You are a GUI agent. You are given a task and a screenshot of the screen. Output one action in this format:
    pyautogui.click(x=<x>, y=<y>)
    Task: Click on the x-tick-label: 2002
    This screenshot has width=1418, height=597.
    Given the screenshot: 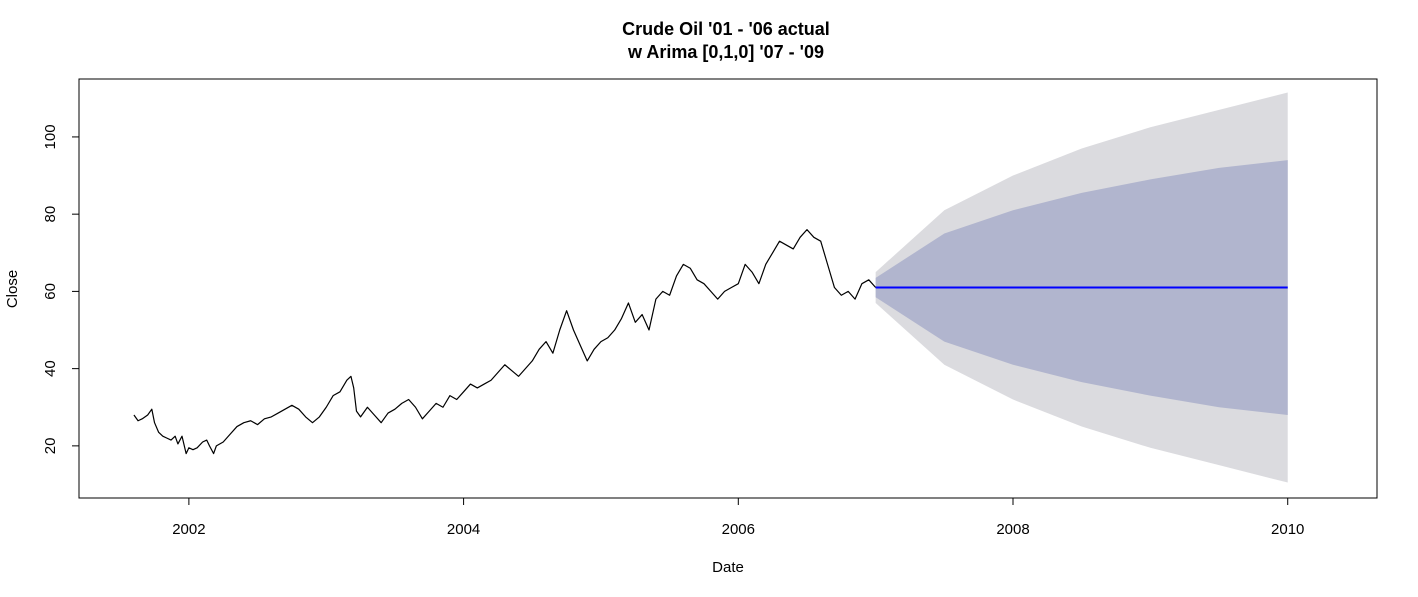 What is the action you would take?
    pyautogui.click(x=188, y=529)
    